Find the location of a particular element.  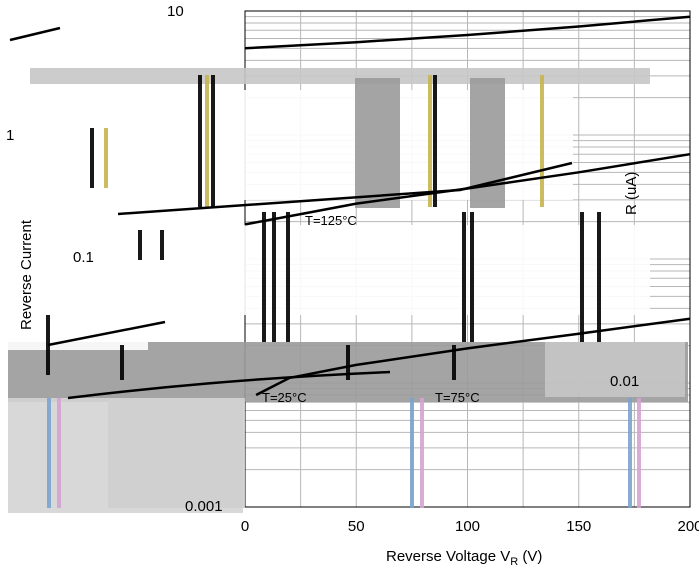

x-tick-label: 200 is located at coordinates (688, 526).